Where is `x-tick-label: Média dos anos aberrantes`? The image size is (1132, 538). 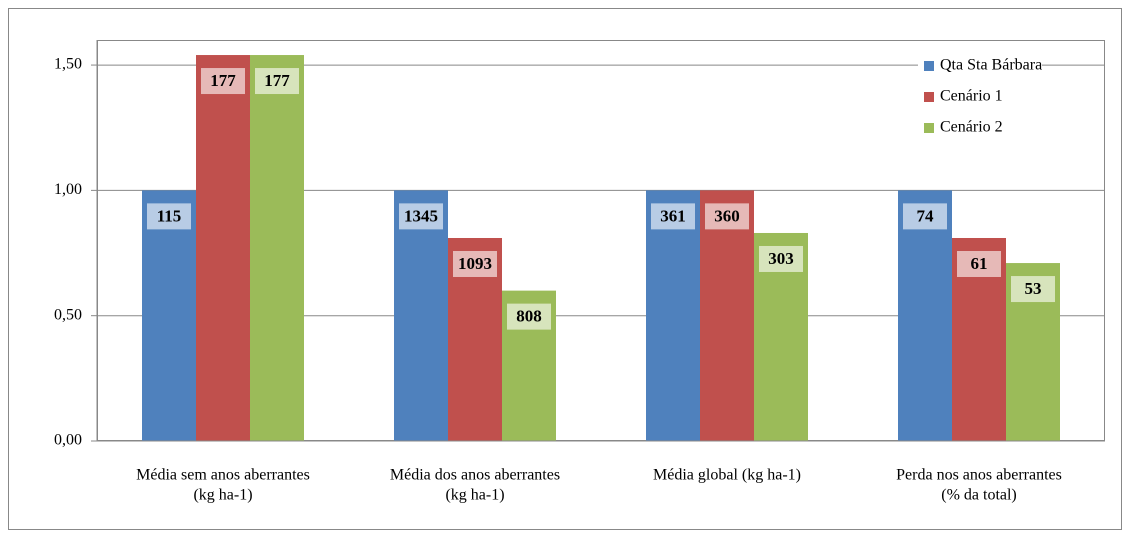 x-tick-label: Média dos anos aberrantes is located at coordinates (475, 475).